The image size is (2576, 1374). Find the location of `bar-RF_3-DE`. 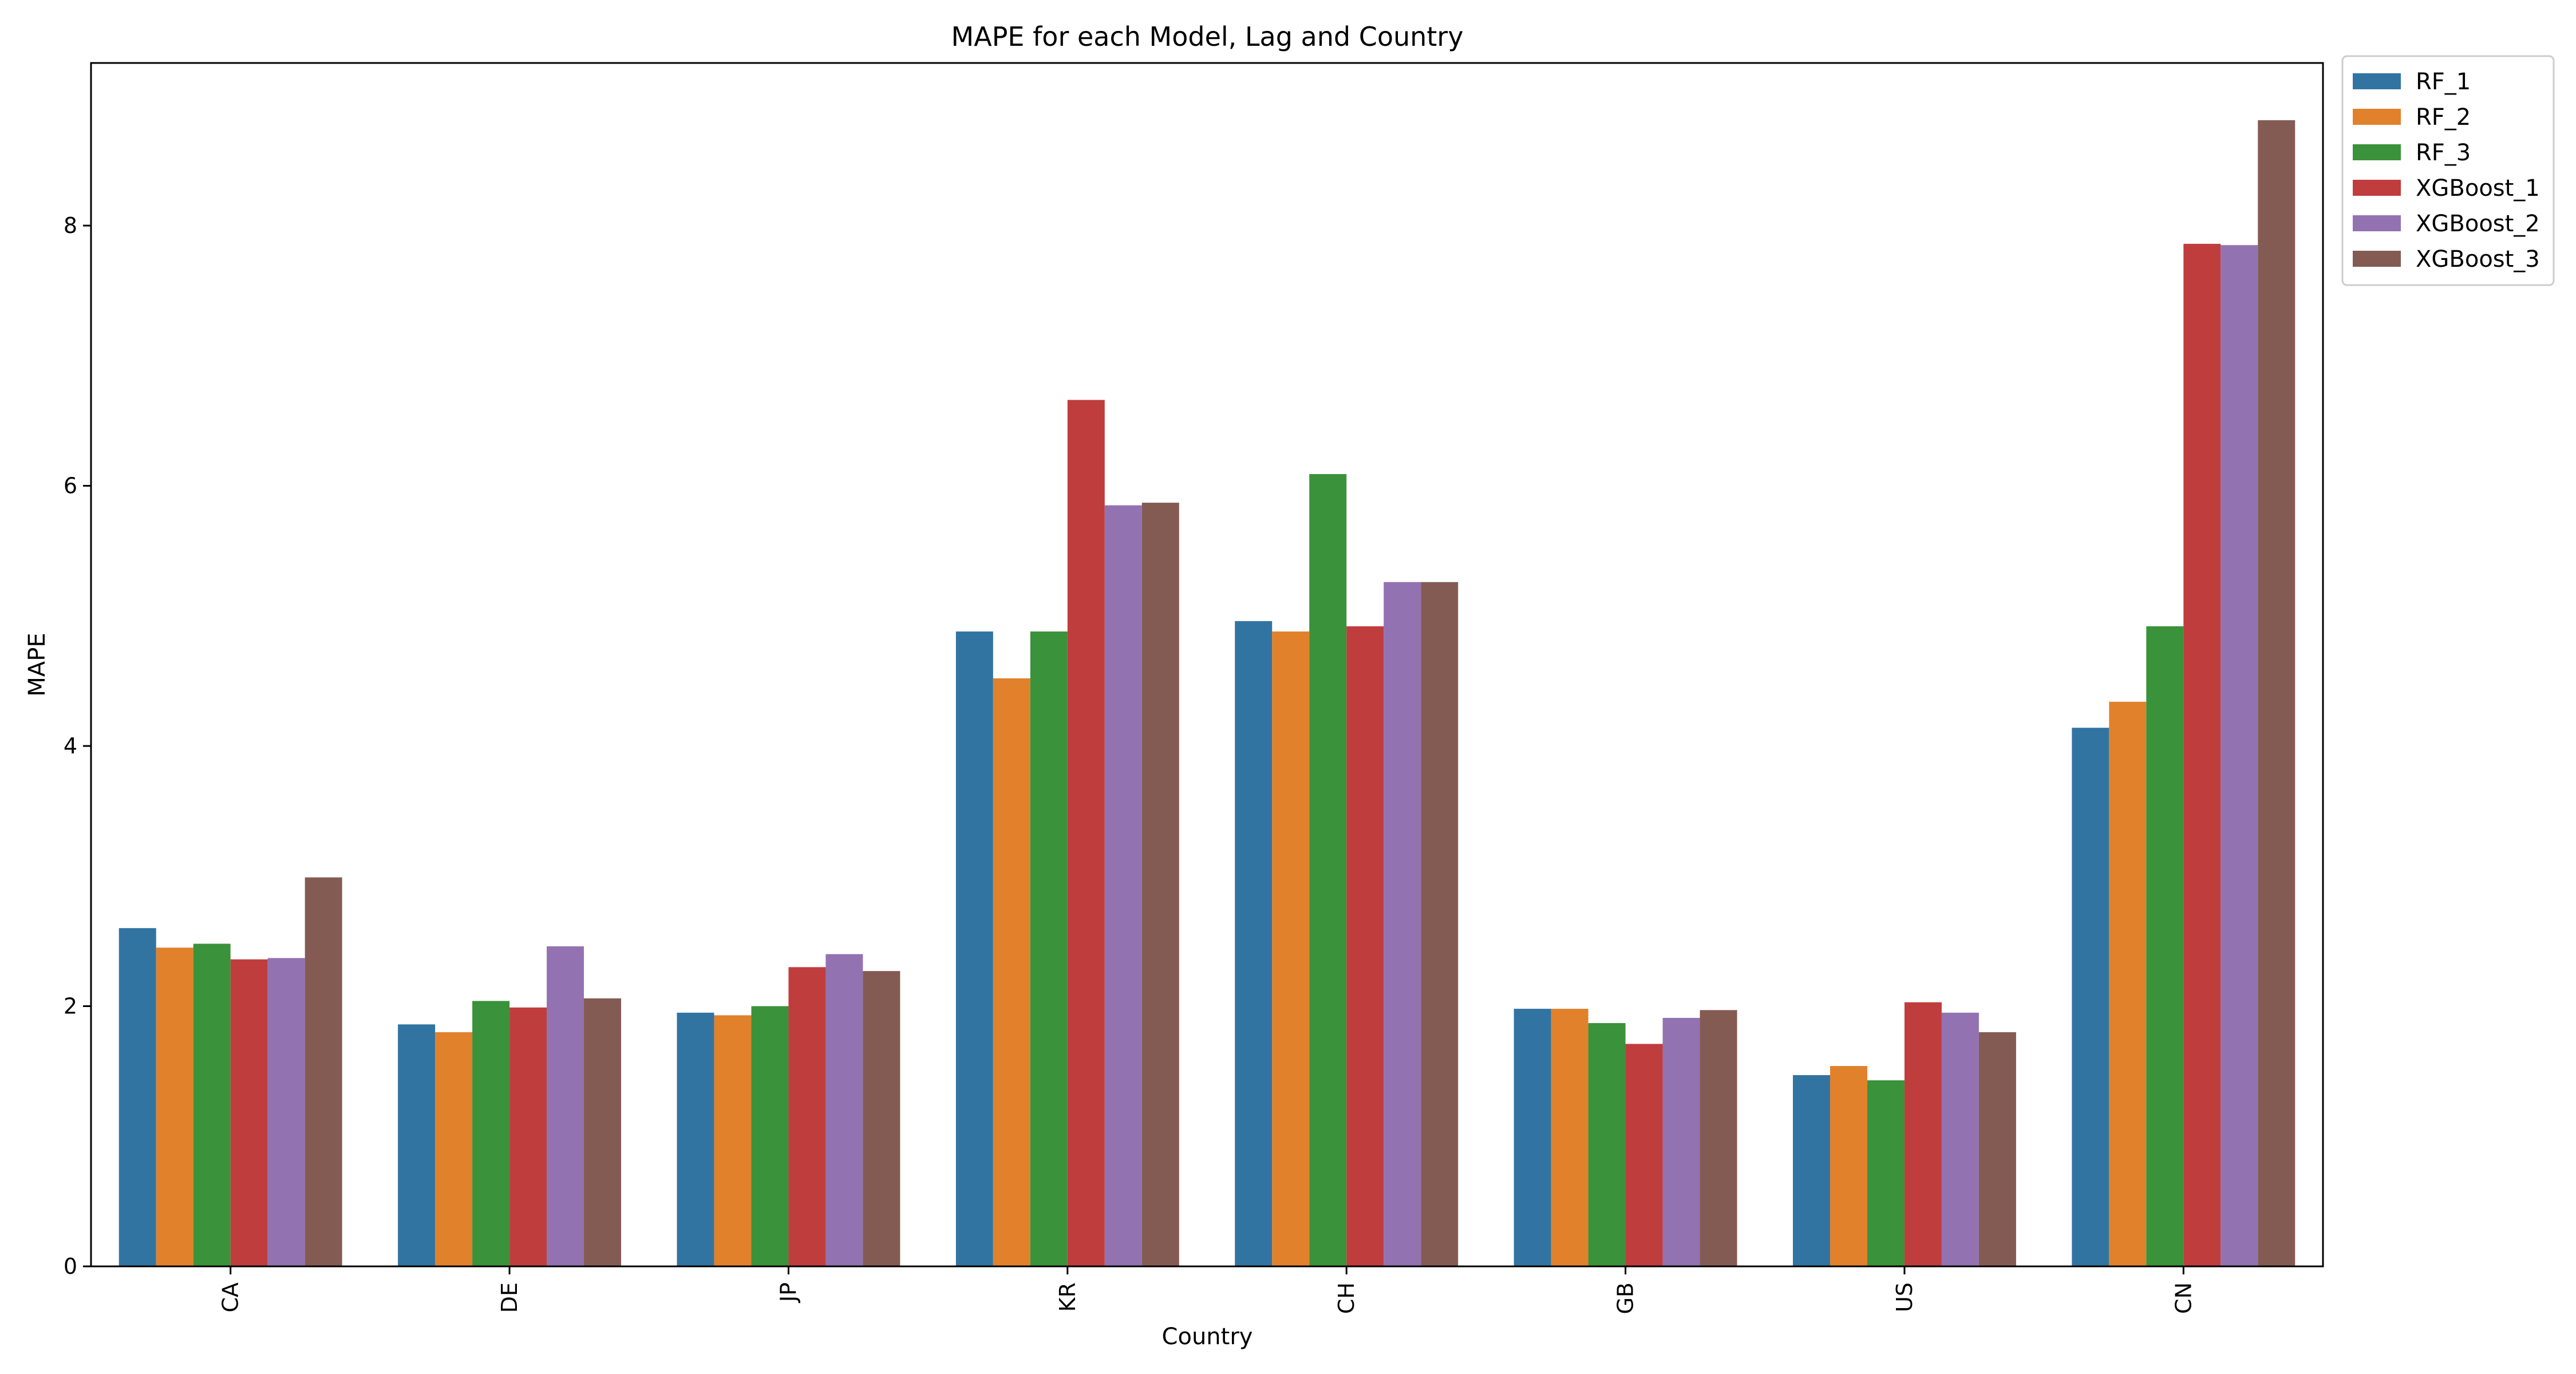

bar-RF_3-DE is located at coordinates (490, 1133).